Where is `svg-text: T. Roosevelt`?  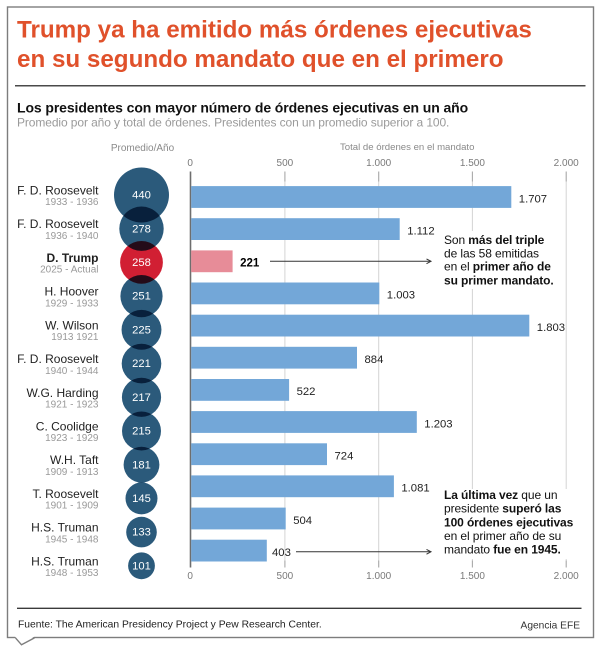
svg-text: T. Roosevelt is located at coordinates (65, 494).